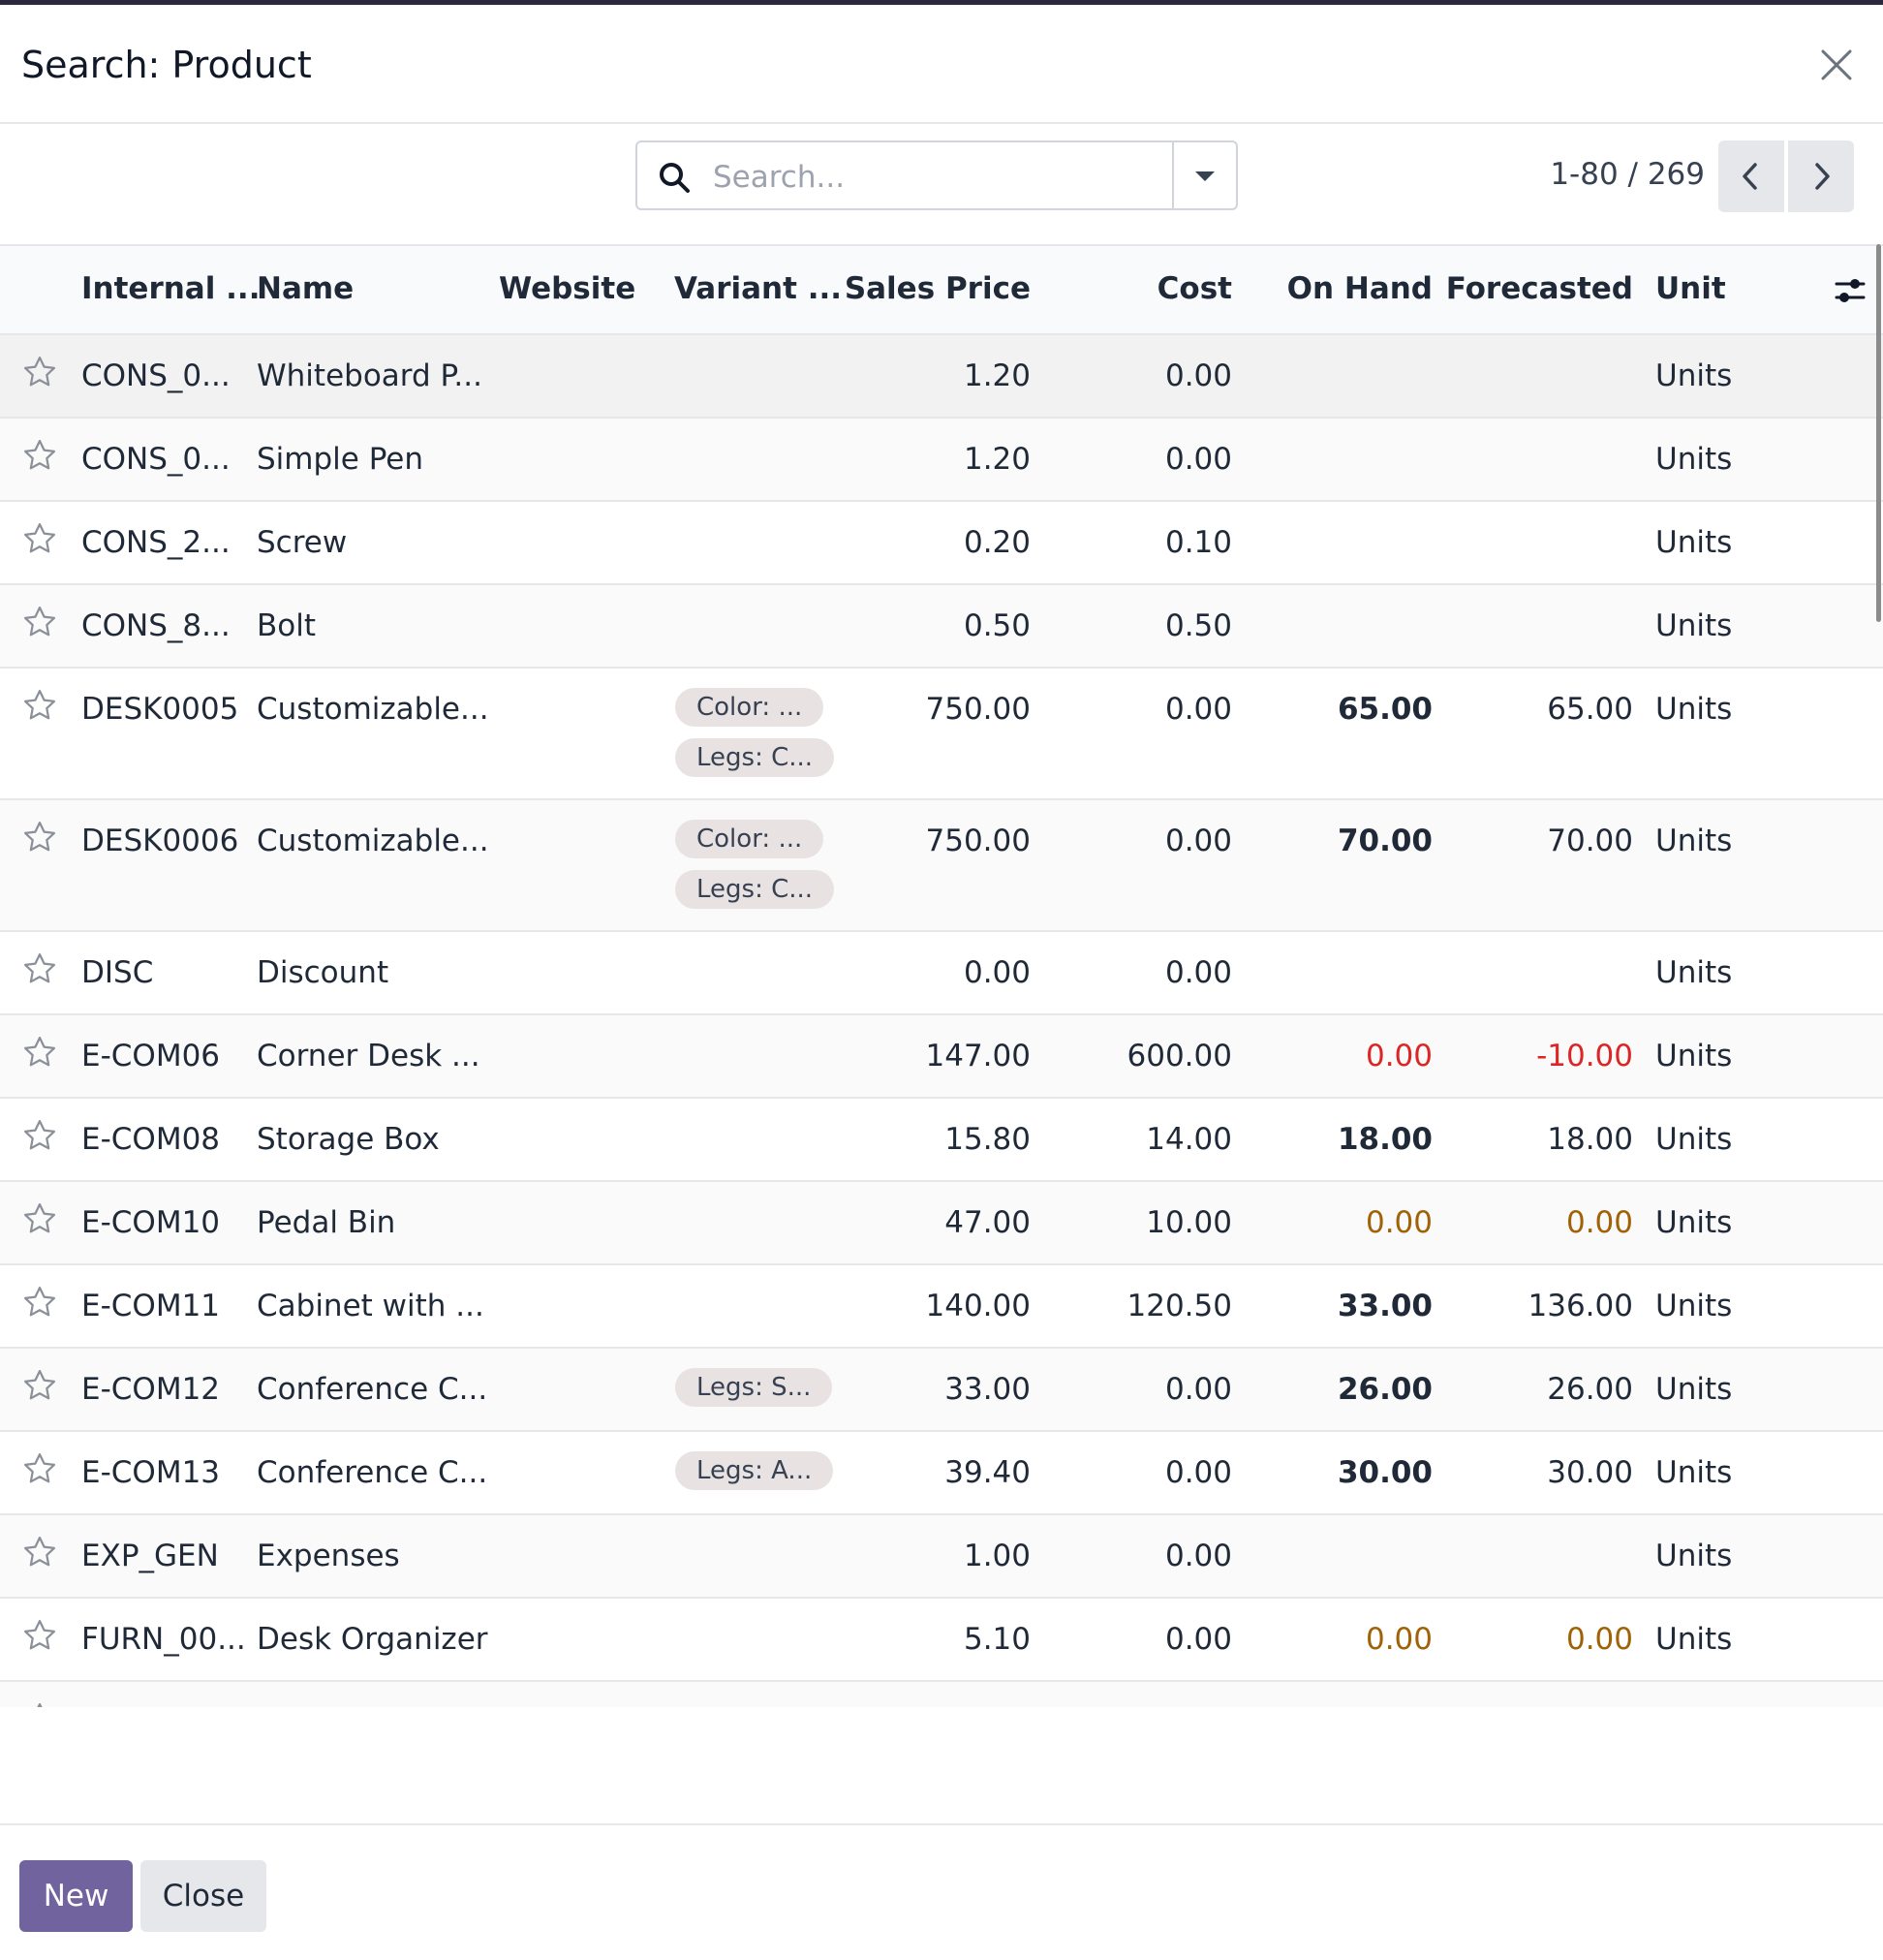 This screenshot has width=1883, height=1960. I want to click on close-icon, so click(1836, 65).